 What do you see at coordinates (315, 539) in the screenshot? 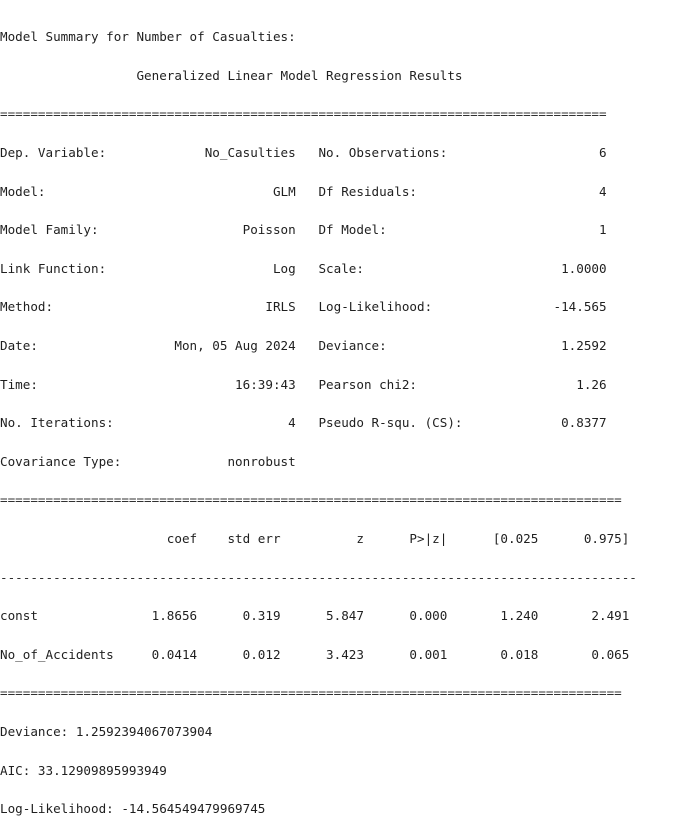
I see `coef-table-header: coef std err z P>|z| [0.025 0.975]` at bounding box center [315, 539].